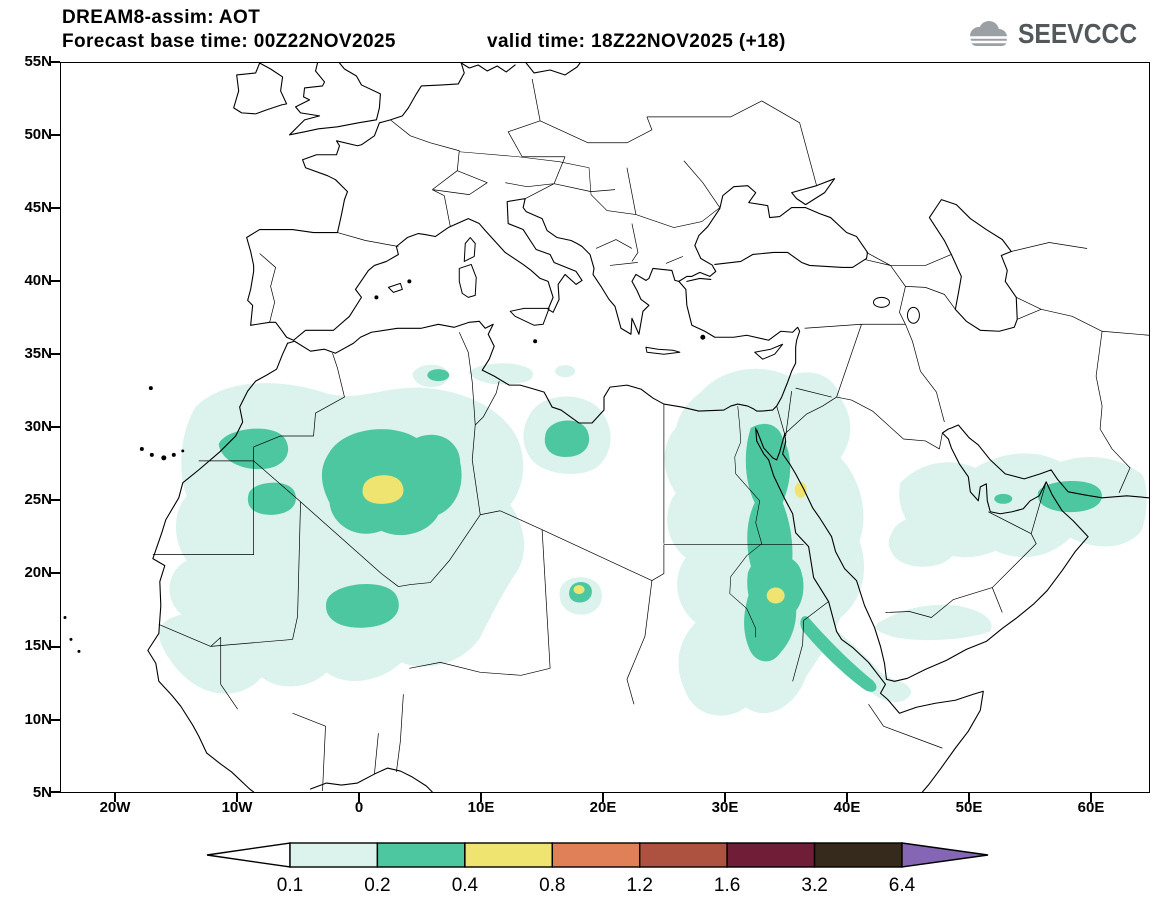 The height and width of the screenshot is (905, 1165). What do you see at coordinates (611, 394) in the screenshot?
I see `rivers` at bounding box center [611, 394].